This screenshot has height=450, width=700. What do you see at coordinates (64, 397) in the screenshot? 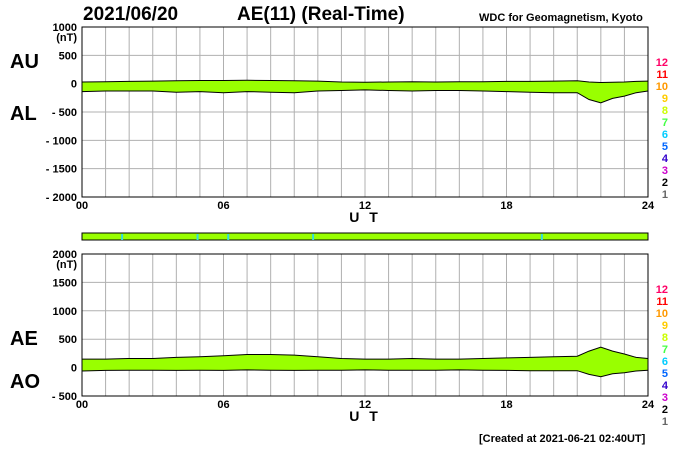
I see `ae-ao-y-tick-label: - 500` at bounding box center [64, 397].